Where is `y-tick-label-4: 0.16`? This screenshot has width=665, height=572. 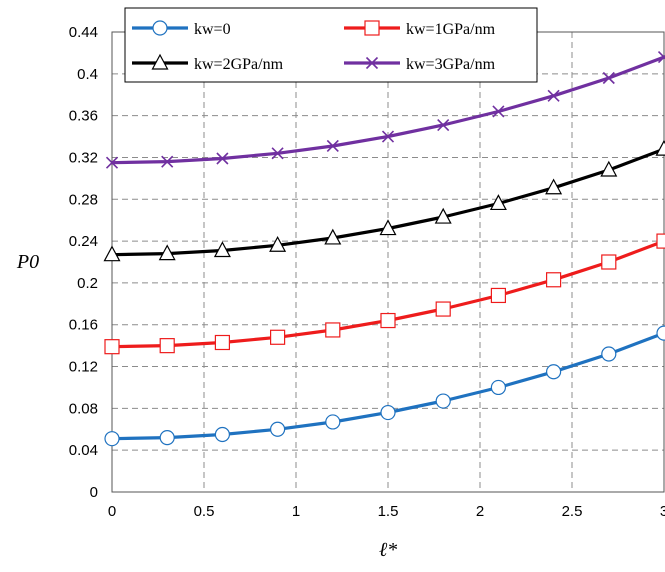 y-tick-label-4: 0.16 is located at coordinates (83, 325).